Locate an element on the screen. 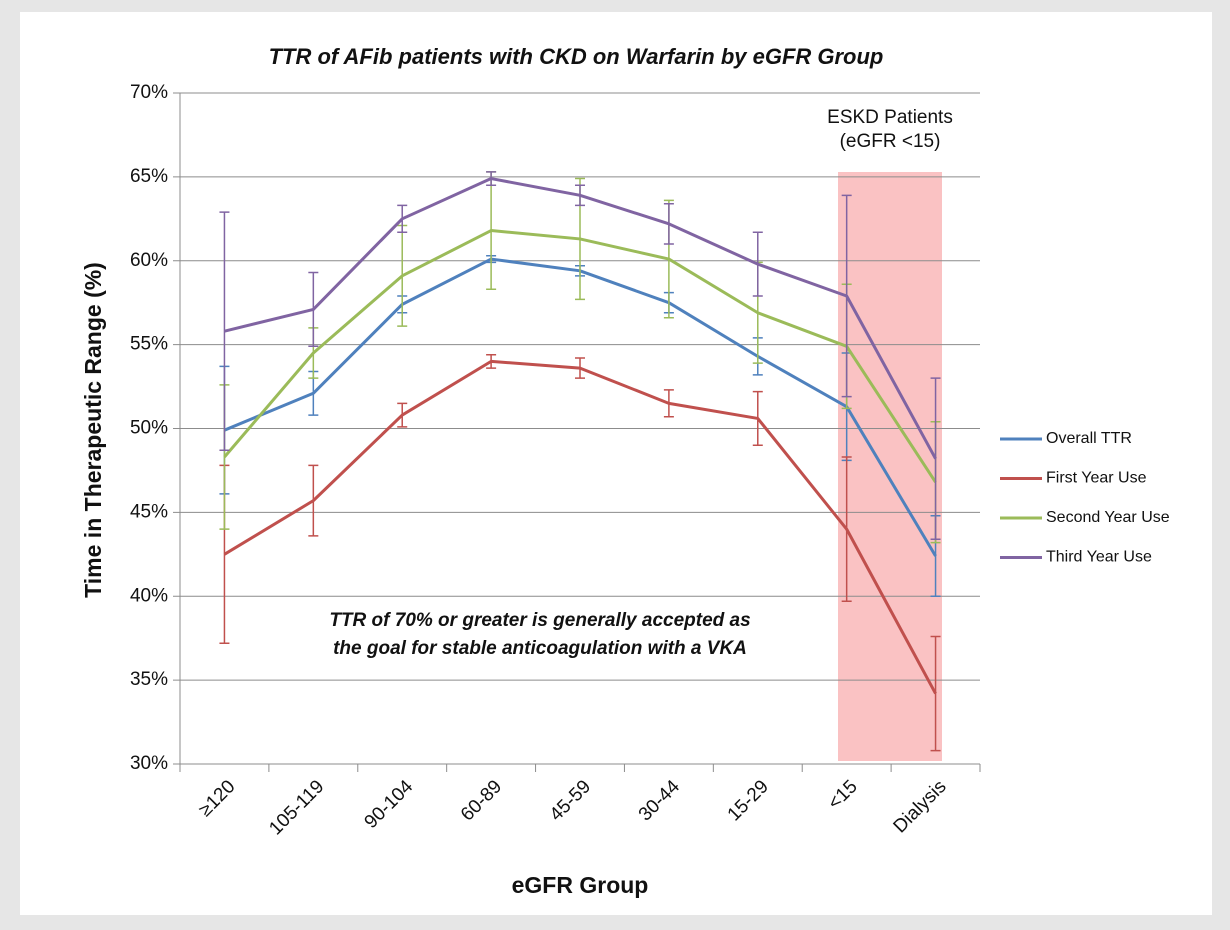 The width and height of the screenshot is (1230, 930). y-axis-title: Time in Therapeutic Range (%) is located at coordinates (93, 430).